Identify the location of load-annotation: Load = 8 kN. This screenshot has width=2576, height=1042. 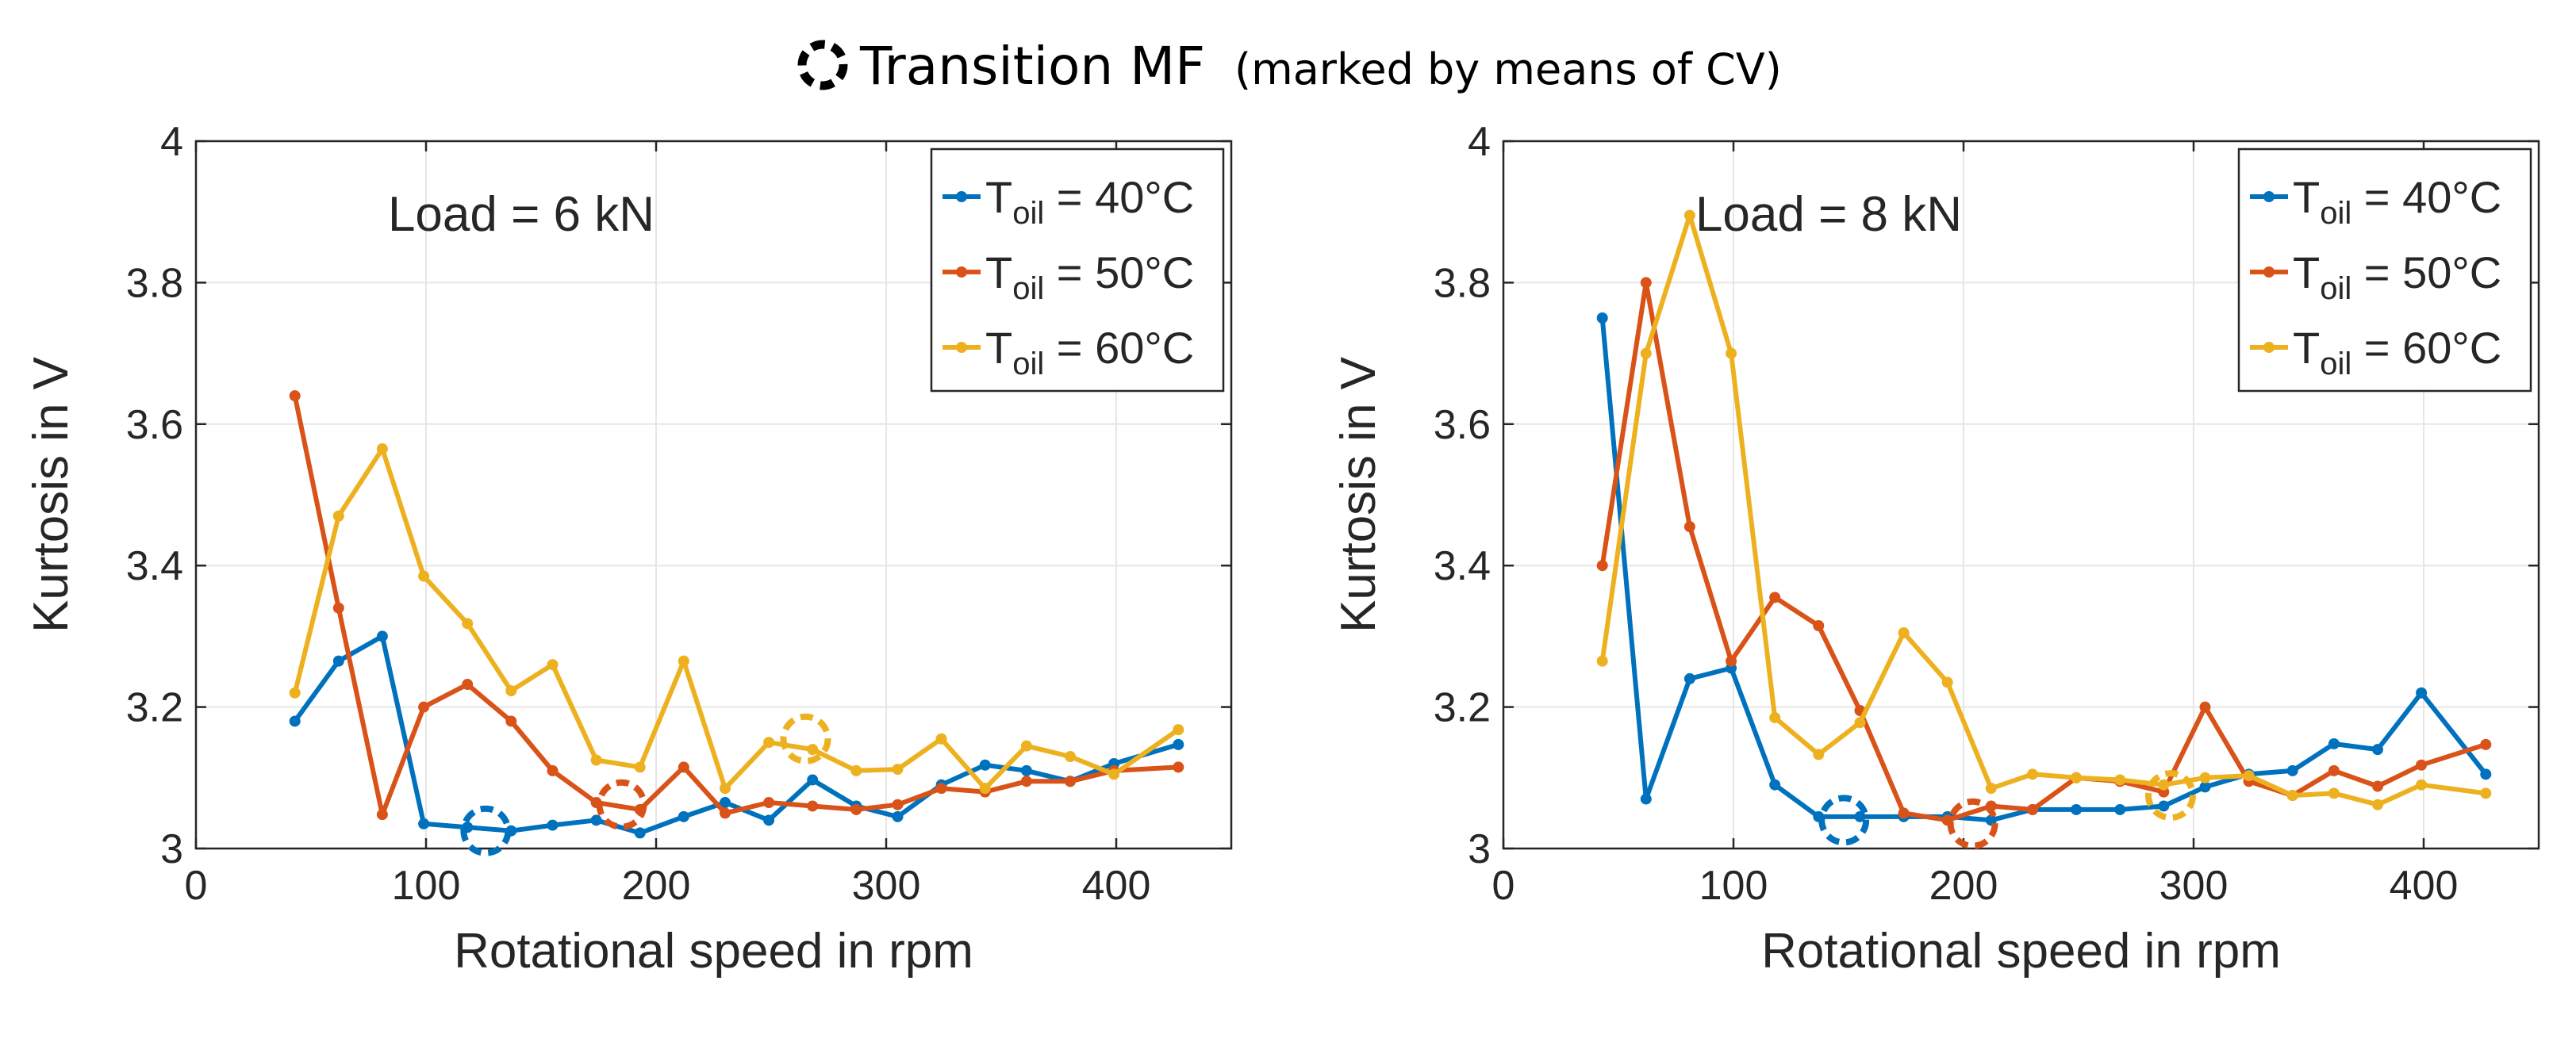
(1828, 214).